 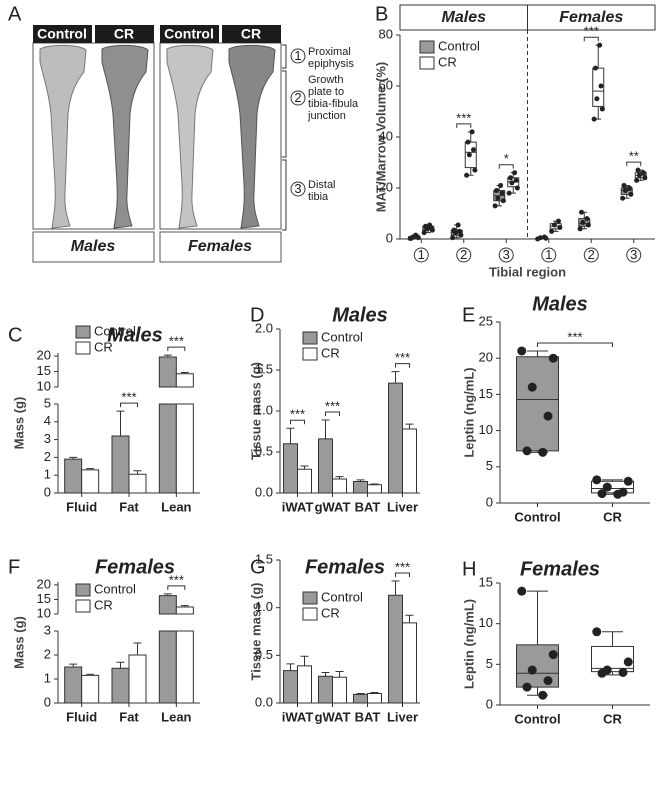 What do you see at coordinates (47, 474) in the screenshot?
I see `y-tick-label: 1` at bounding box center [47, 474].